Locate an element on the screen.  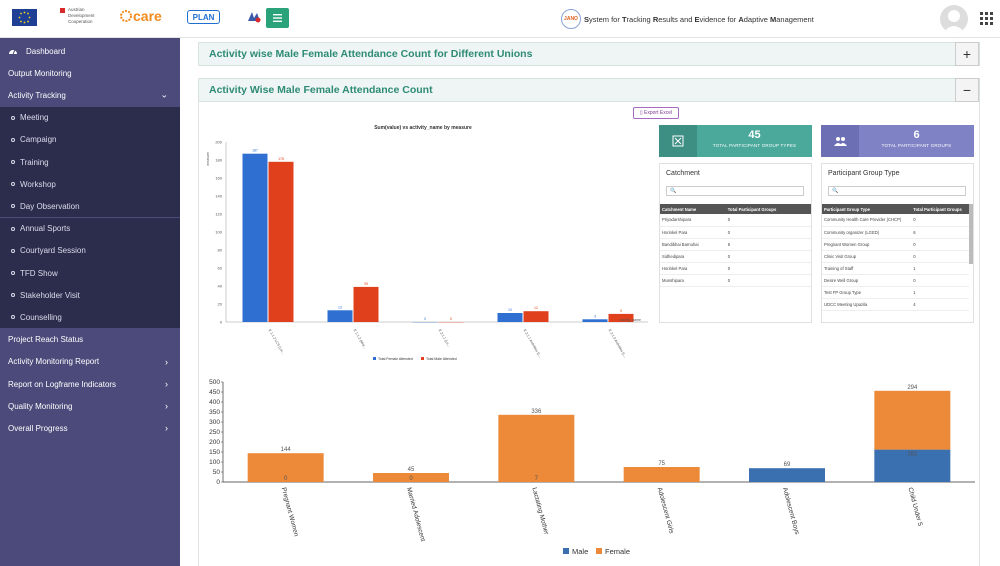
sidebar-item-activity-monitoring-report: Activity Monitoring Report › is located at coordinates (90, 362).